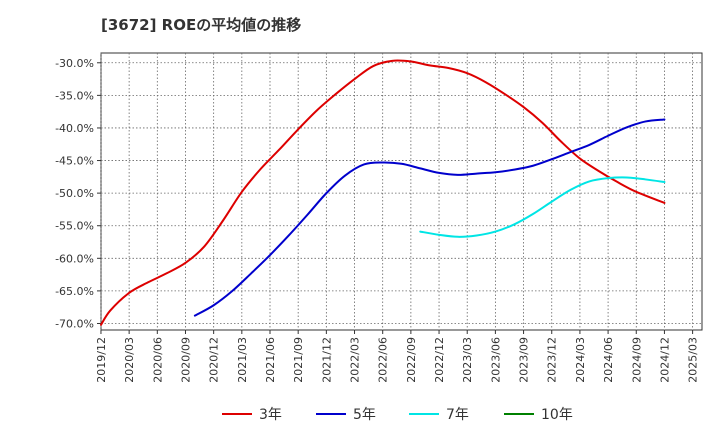 Image resolution: width=720 pixels, height=440 pixels. I want to click on x-tick-label: 2024/12, so click(664, 360).